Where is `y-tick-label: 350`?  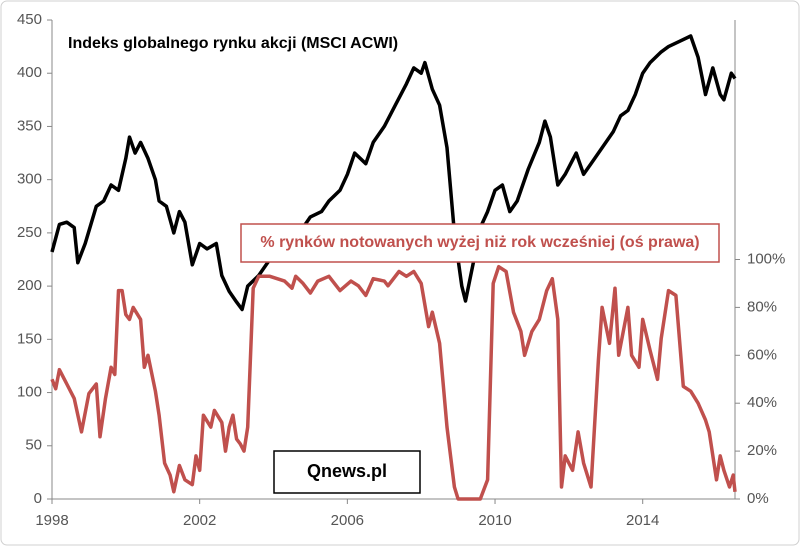
y-tick-label: 350 is located at coordinates (29, 125).